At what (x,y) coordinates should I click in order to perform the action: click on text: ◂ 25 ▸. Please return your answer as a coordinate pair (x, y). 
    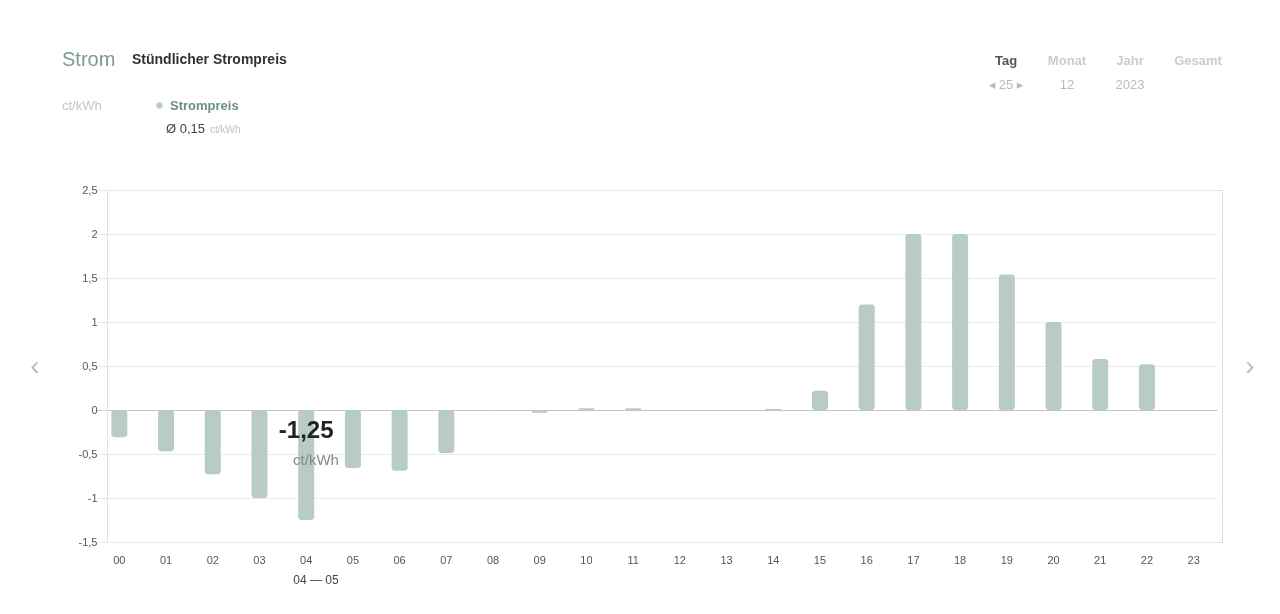
    Looking at the image, I should click on (1006, 84).